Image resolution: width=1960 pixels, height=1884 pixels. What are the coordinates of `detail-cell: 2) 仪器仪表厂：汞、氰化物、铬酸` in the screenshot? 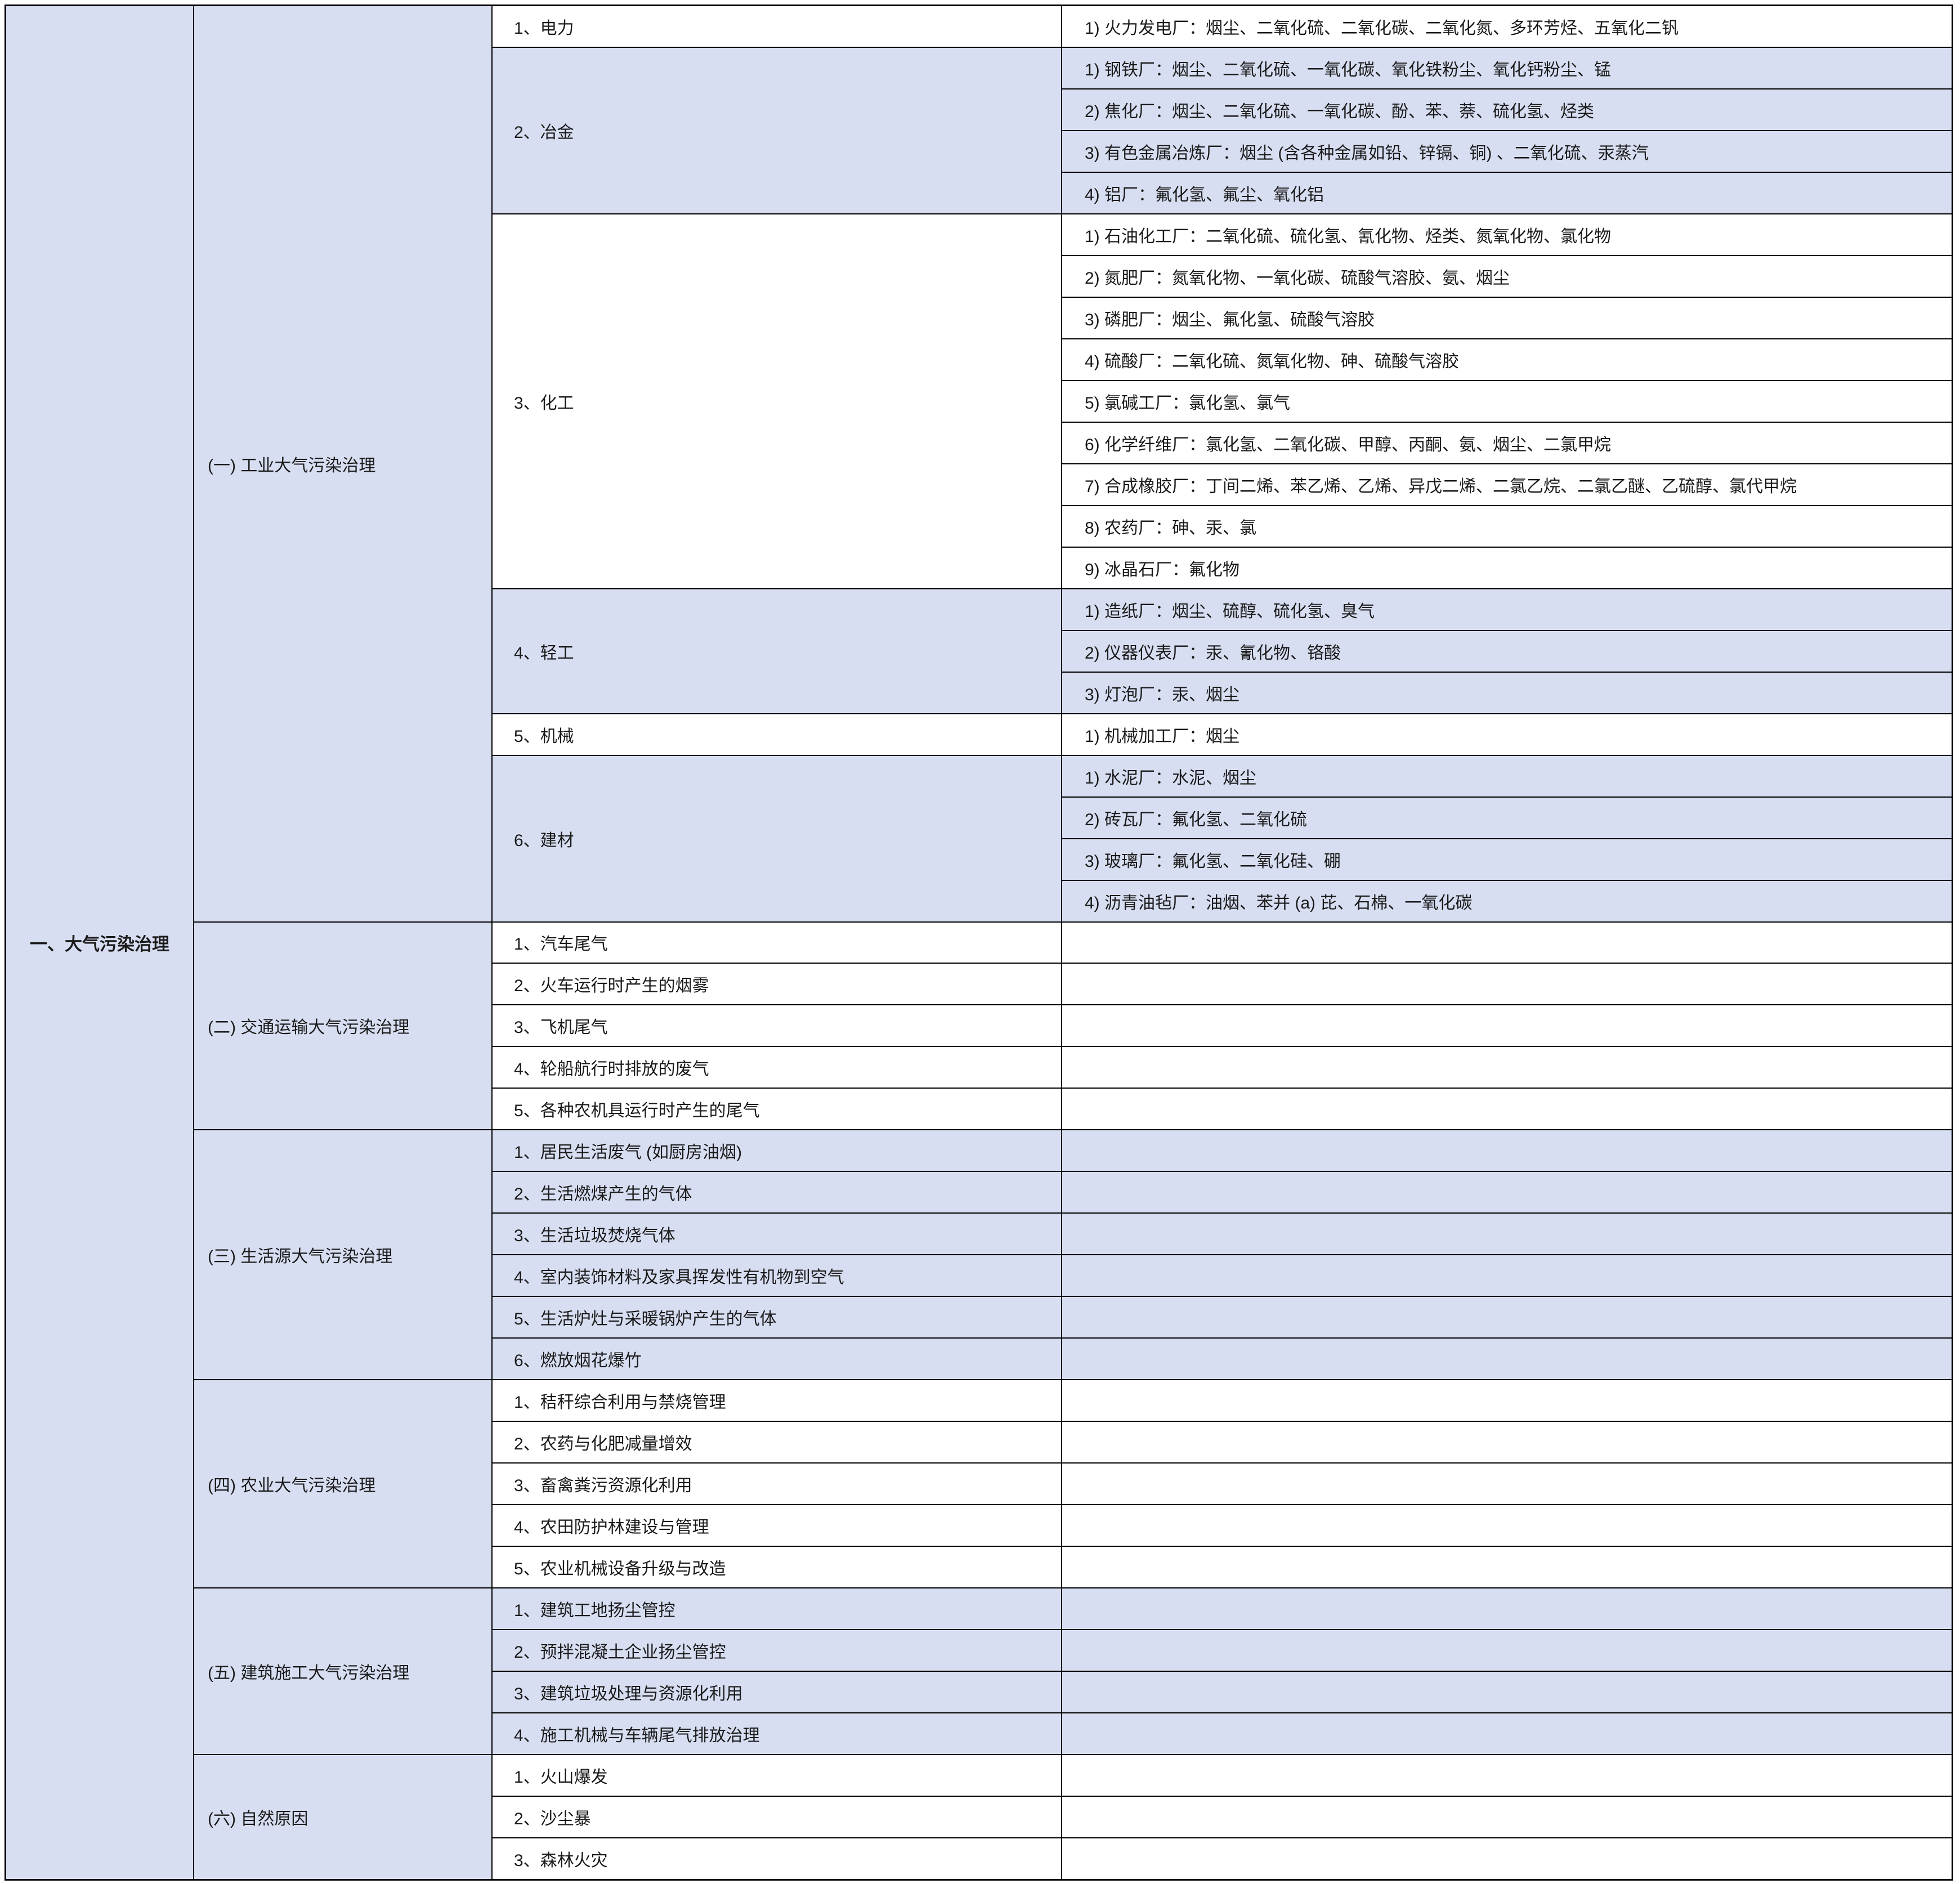 It's located at (1507, 651).